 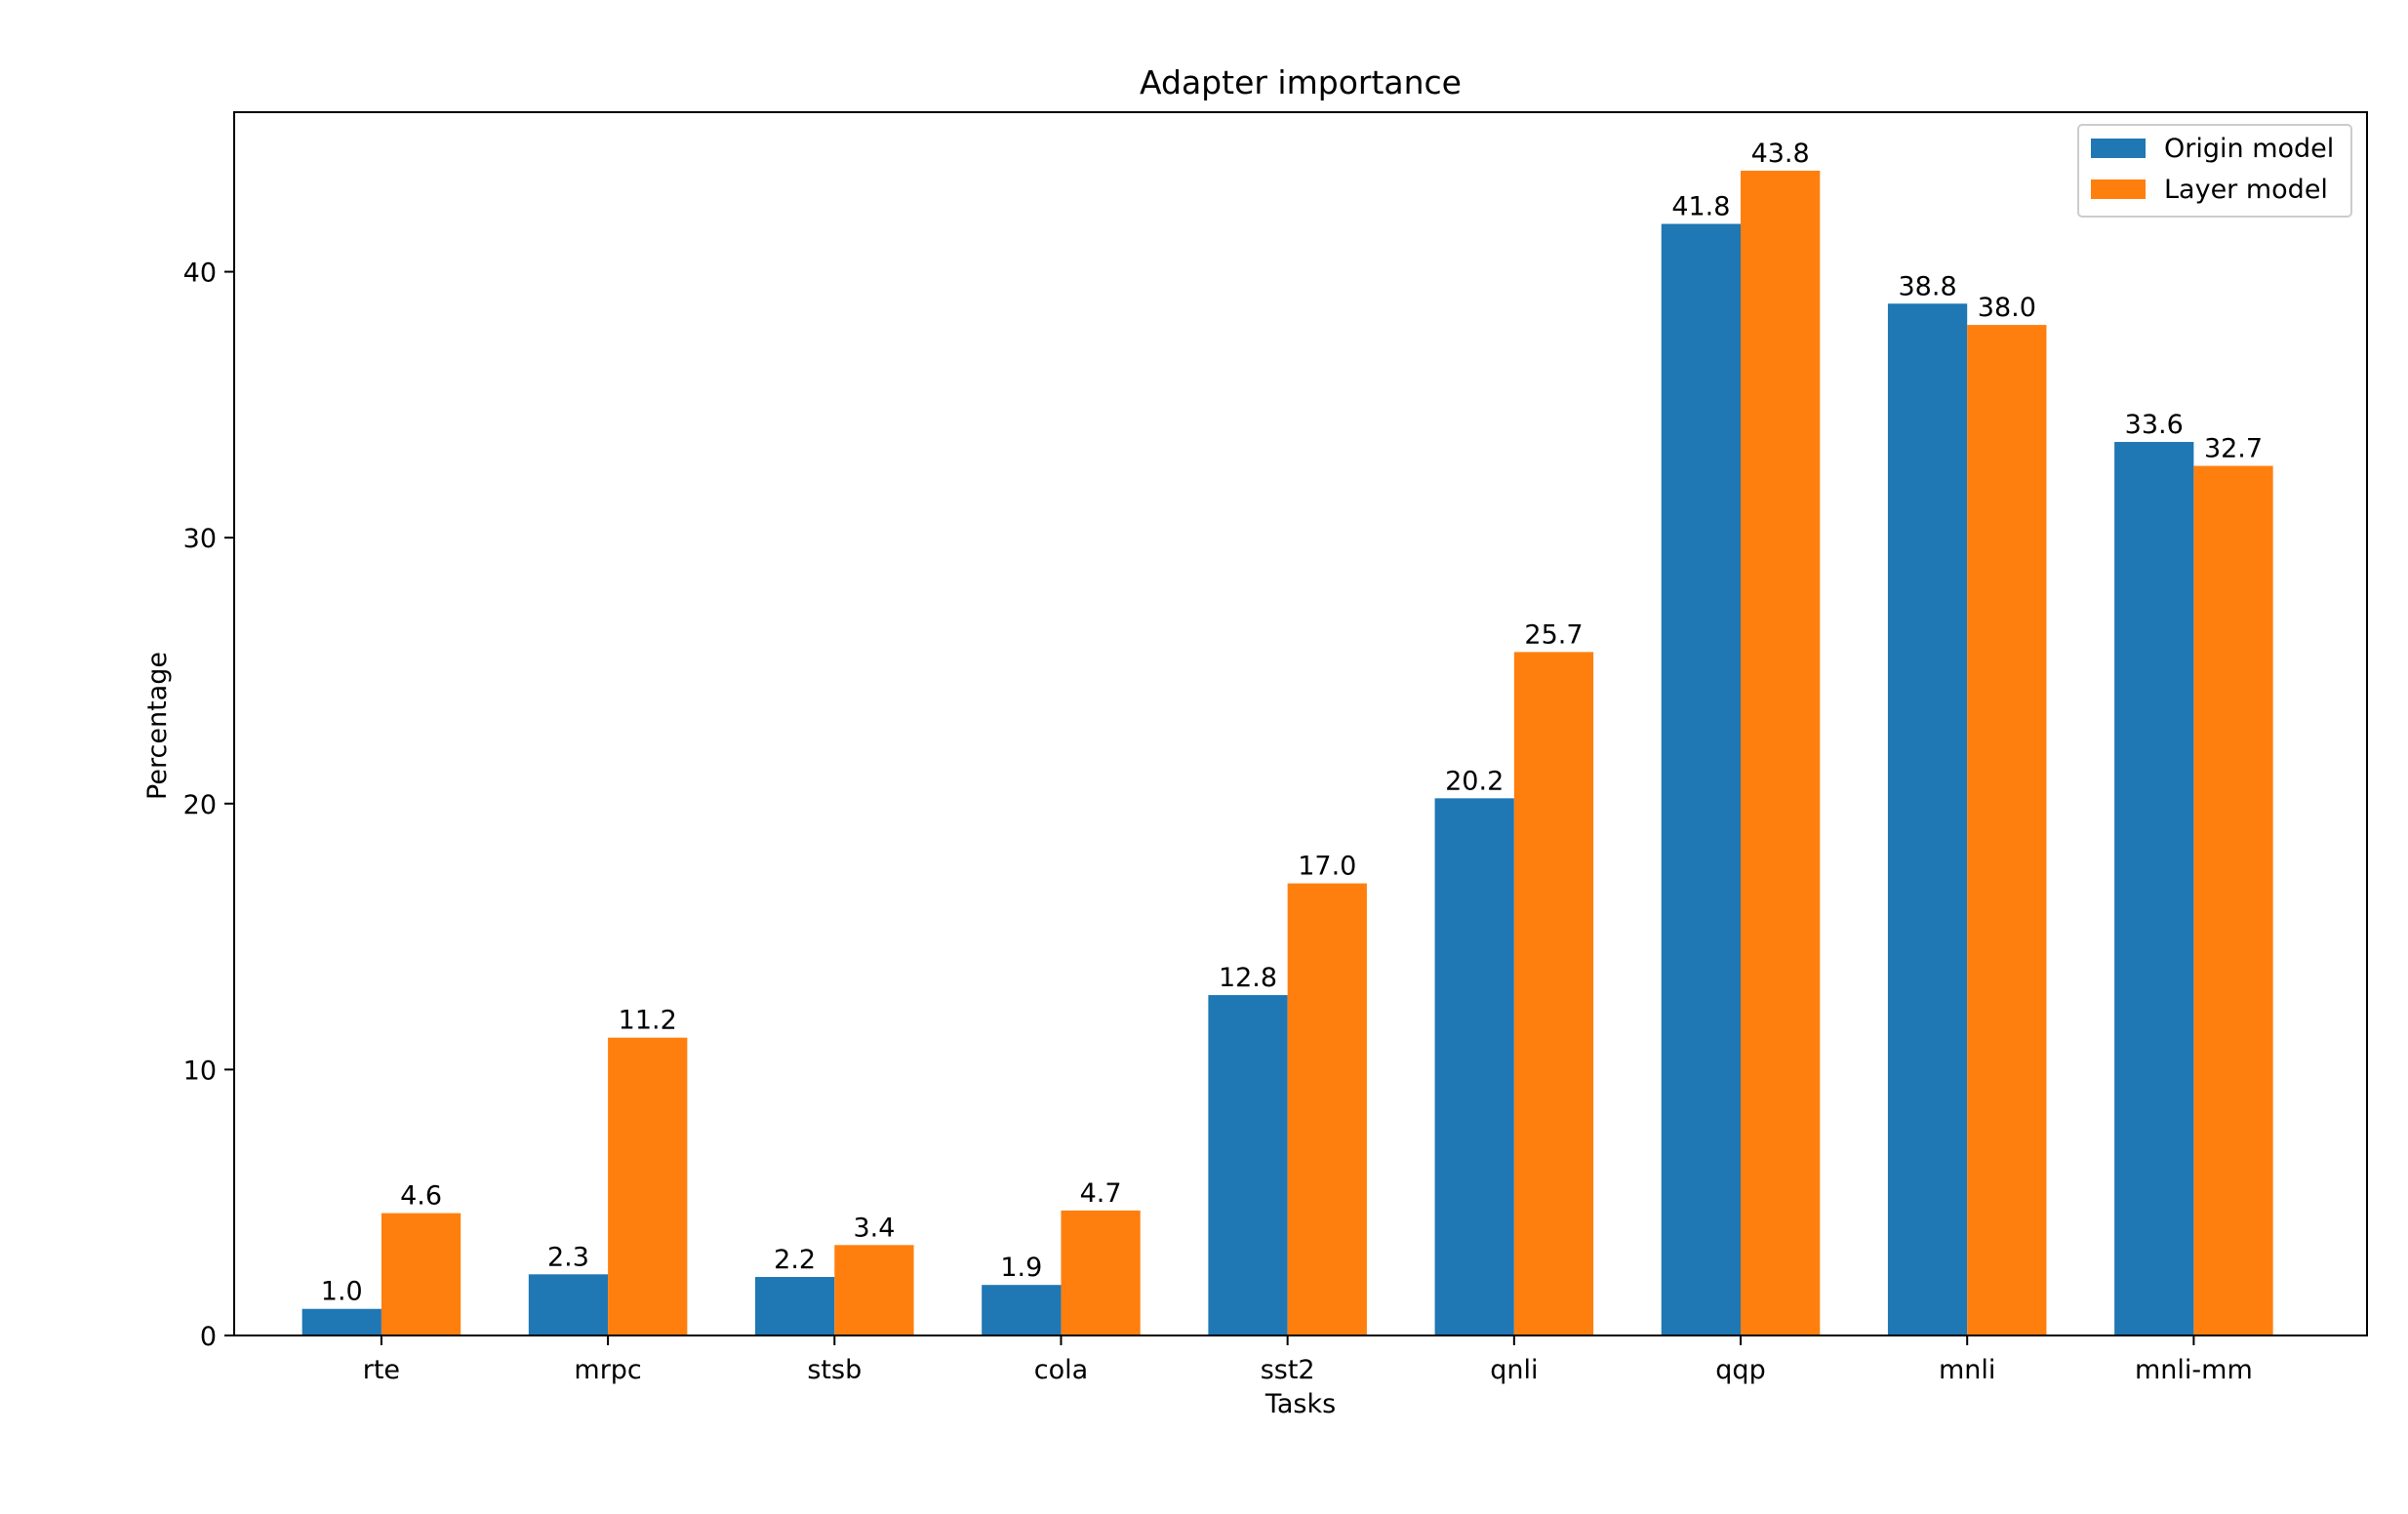 What do you see at coordinates (1327, 867) in the screenshot?
I see `data-label-layer-model-sst2: 17.0` at bounding box center [1327, 867].